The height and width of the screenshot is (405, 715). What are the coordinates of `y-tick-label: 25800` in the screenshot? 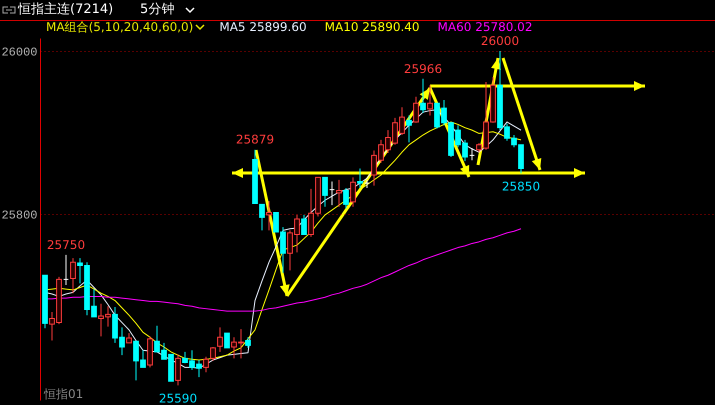 It's located at (19, 215).